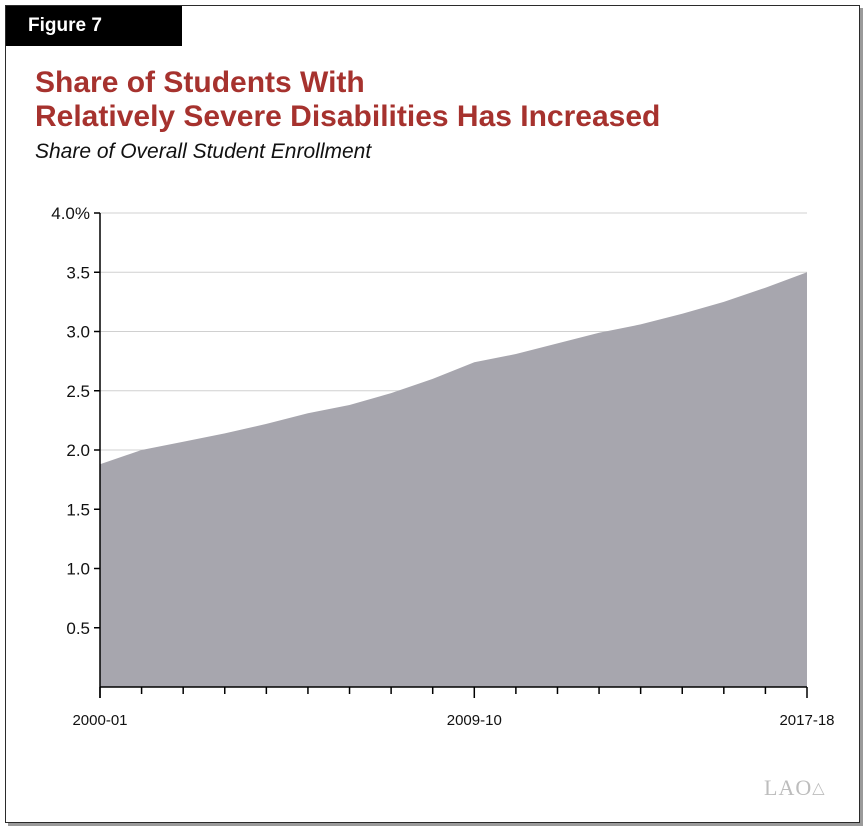 The width and height of the screenshot is (867, 829). Describe the element at coordinates (200, 82) in the screenshot. I see `chart-title-line-1: Share of Students With` at that location.